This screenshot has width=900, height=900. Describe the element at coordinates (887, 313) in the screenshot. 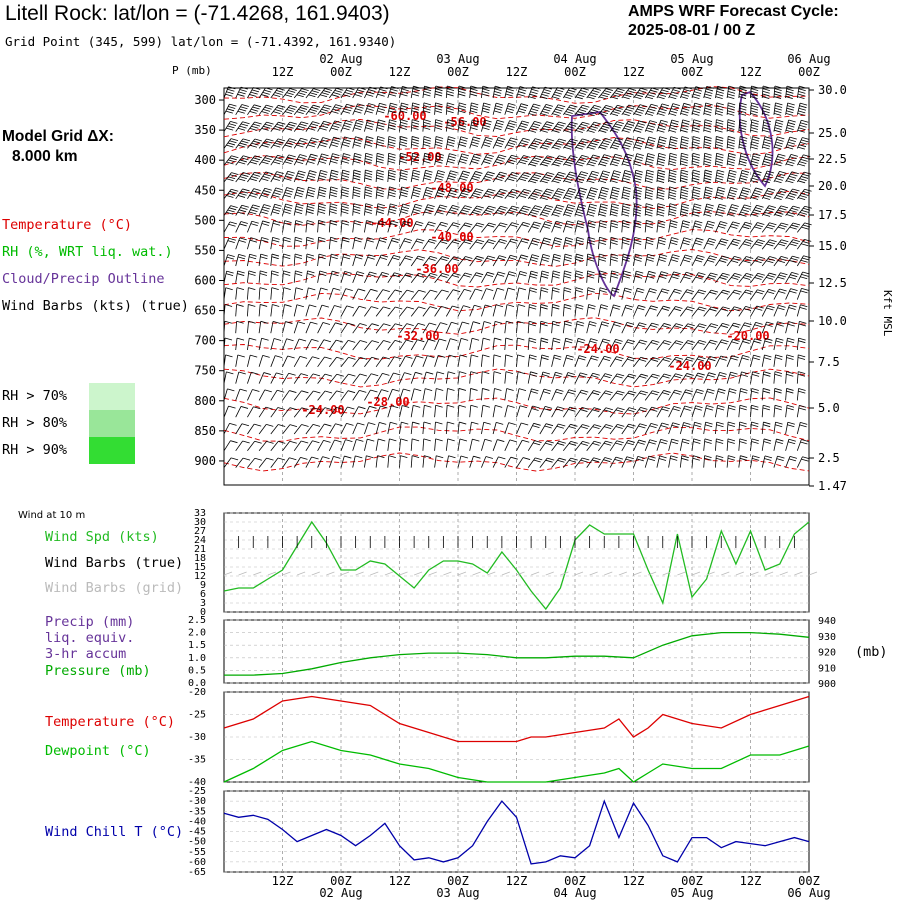

I see `height-axis-label: Kft MSL` at that location.